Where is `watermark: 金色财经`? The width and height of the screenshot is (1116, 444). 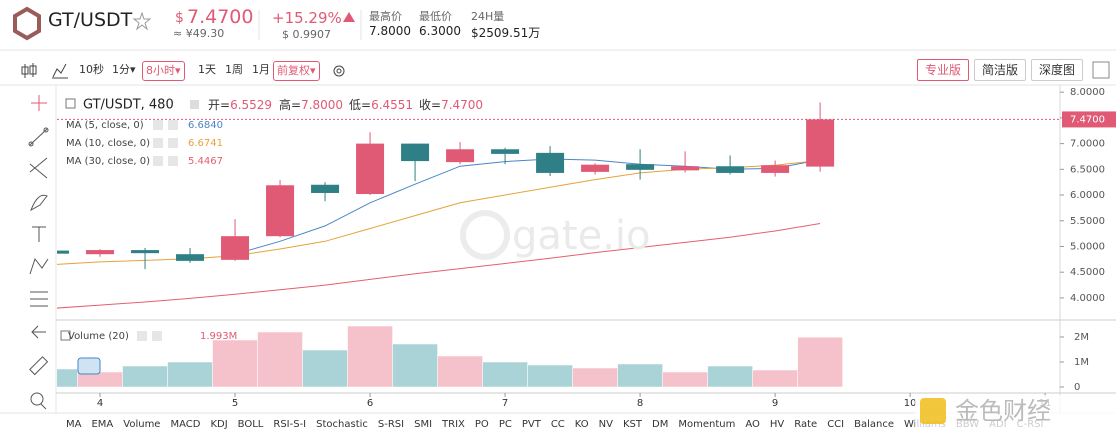
watermark: 金色财经 is located at coordinates (1003, 411).